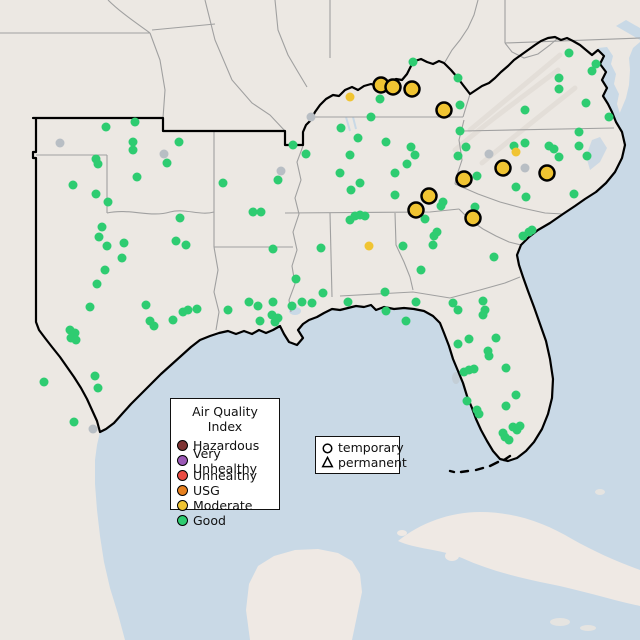  What do you see at coordinates (600, 492) in the screenshot?
I see `bahama-island` at bounding box center [600, 492].